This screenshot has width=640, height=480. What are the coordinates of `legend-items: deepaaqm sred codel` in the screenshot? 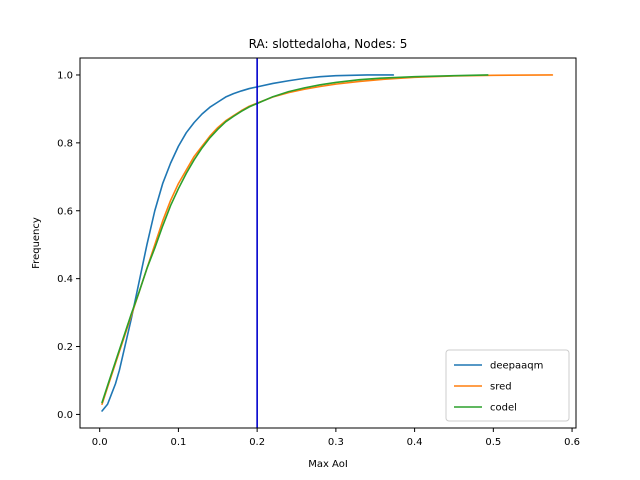 It's located at (498, 387).